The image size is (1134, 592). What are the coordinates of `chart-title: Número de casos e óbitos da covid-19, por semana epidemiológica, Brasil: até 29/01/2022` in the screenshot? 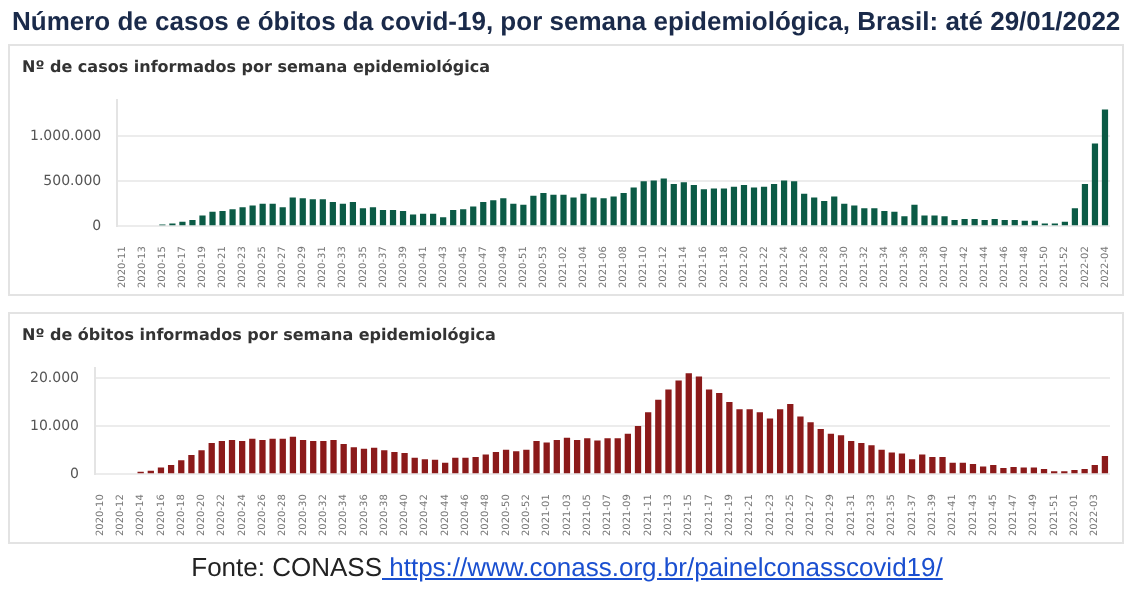 It's located at (566, 21).